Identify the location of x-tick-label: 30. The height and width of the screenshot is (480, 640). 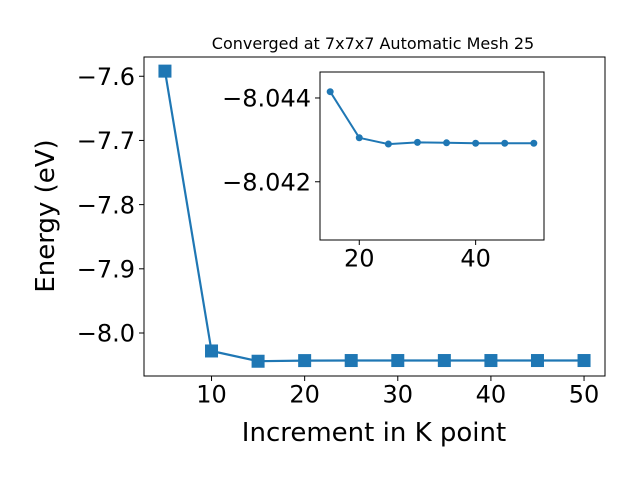
(398, 395).